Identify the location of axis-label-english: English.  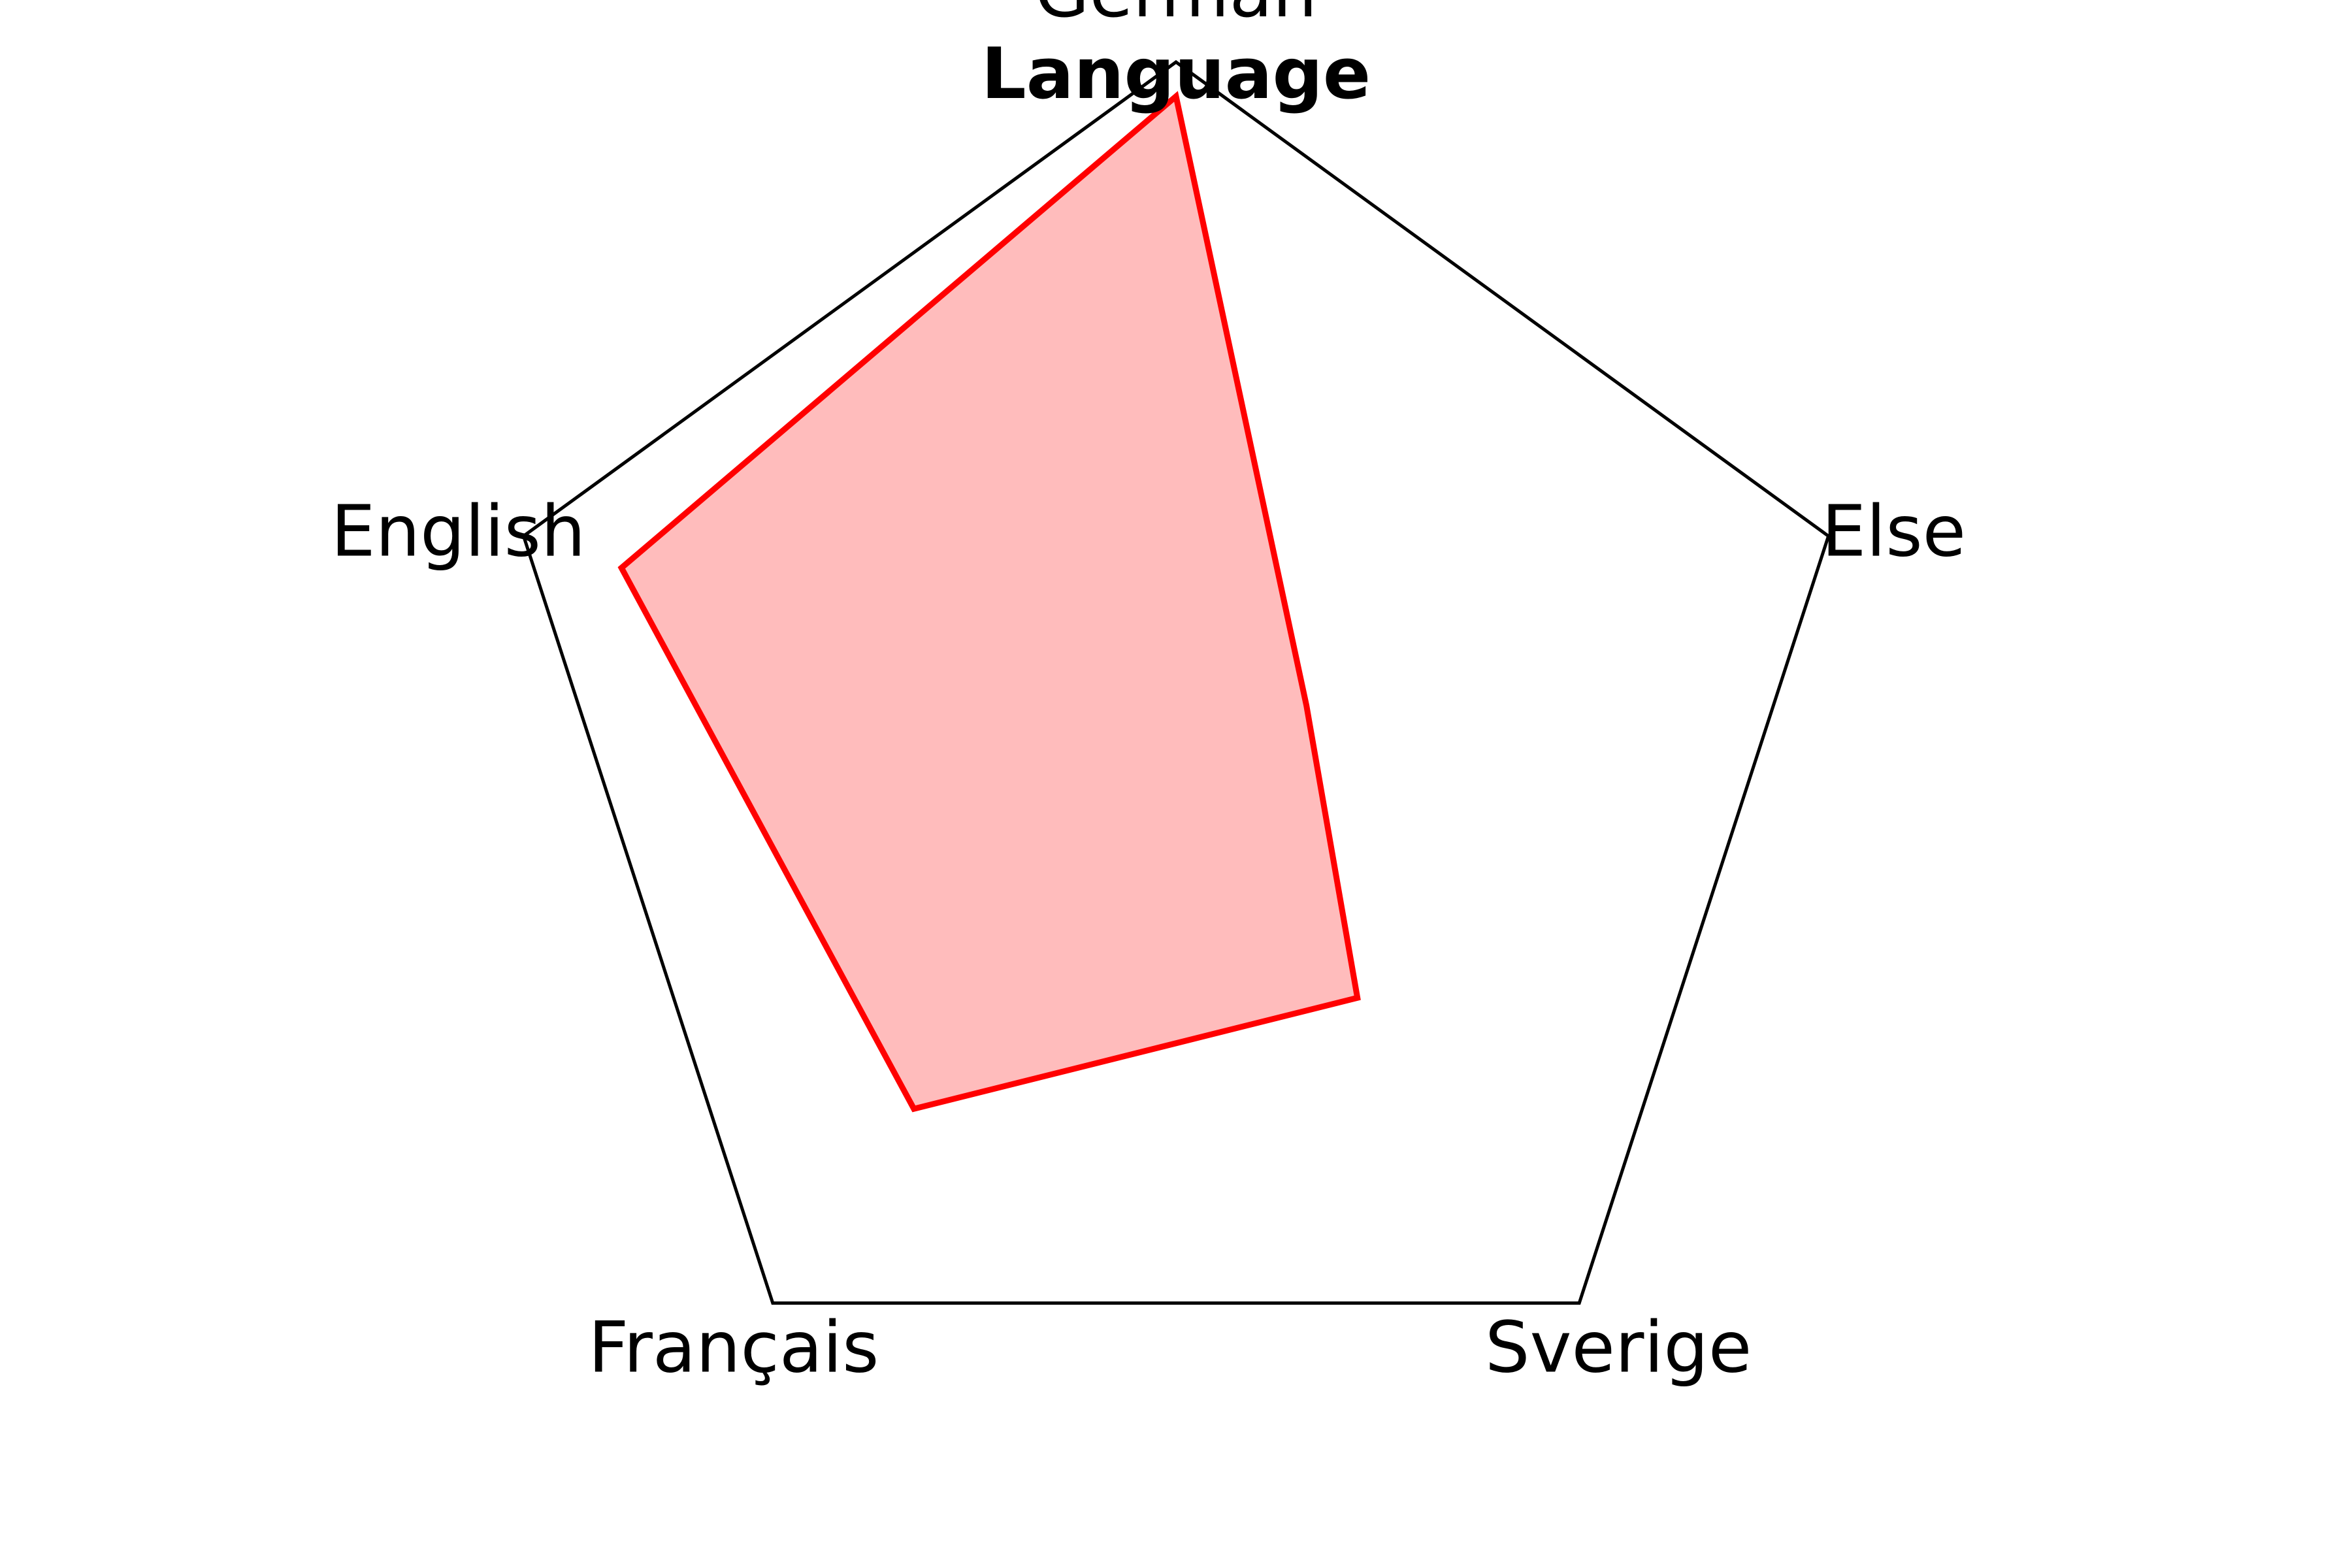
(458, 531).